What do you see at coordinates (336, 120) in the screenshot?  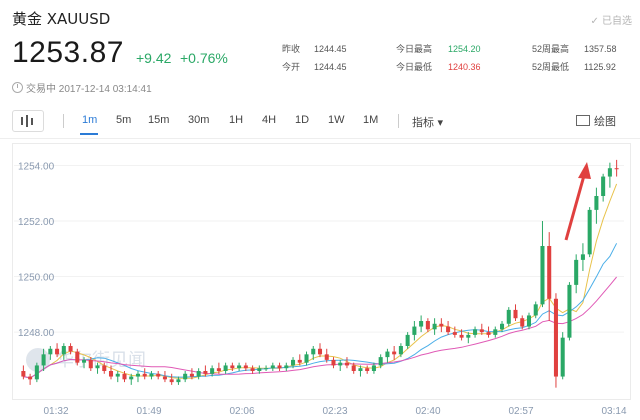 I see `tab-1w: 1W` at bounding box center [336, 120].